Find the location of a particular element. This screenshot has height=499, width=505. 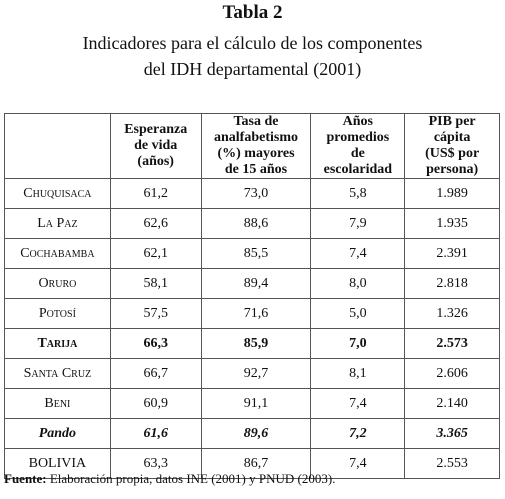

cell: 89,6 is located at coordinates (256, 433).